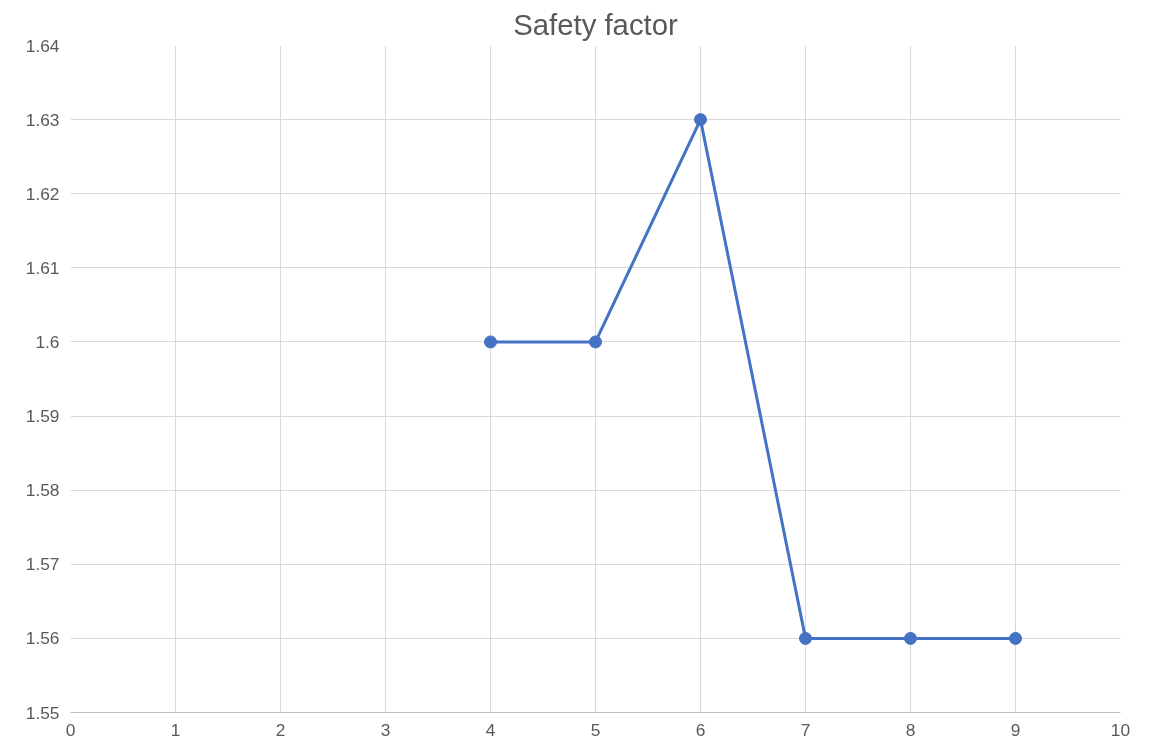 The image size is (1159, 745). What do you see at coordinates (42, 564) in the screenshot?
I see `y-tick-label: 1.57` at bounding box center [42, 564].